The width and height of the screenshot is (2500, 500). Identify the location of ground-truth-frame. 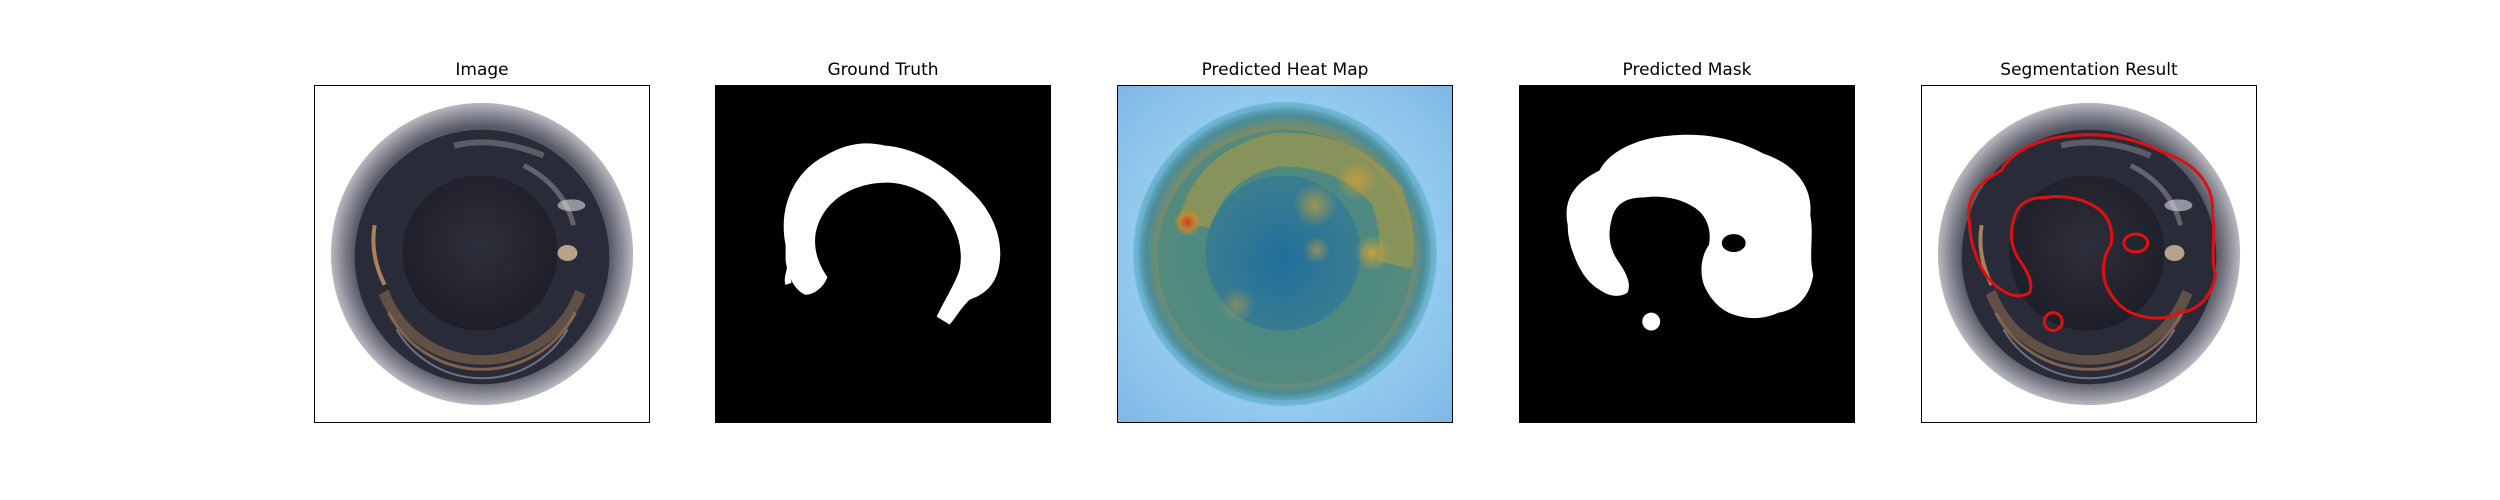
(883, 254).